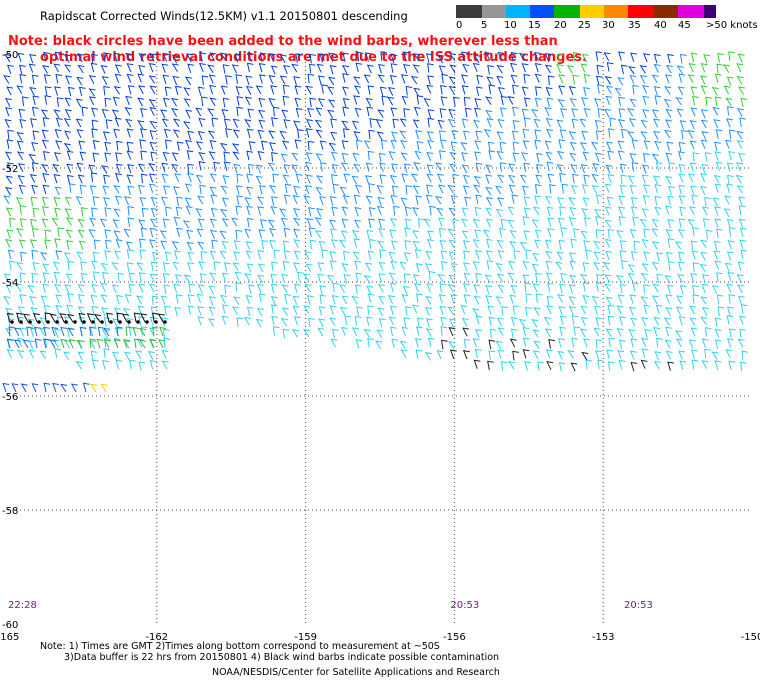  I want to click on legend-swatch, so click(691, 11).